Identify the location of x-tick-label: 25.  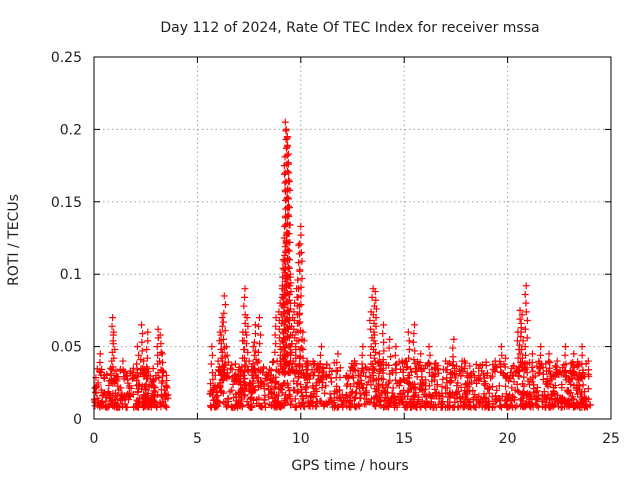
(611, 439).